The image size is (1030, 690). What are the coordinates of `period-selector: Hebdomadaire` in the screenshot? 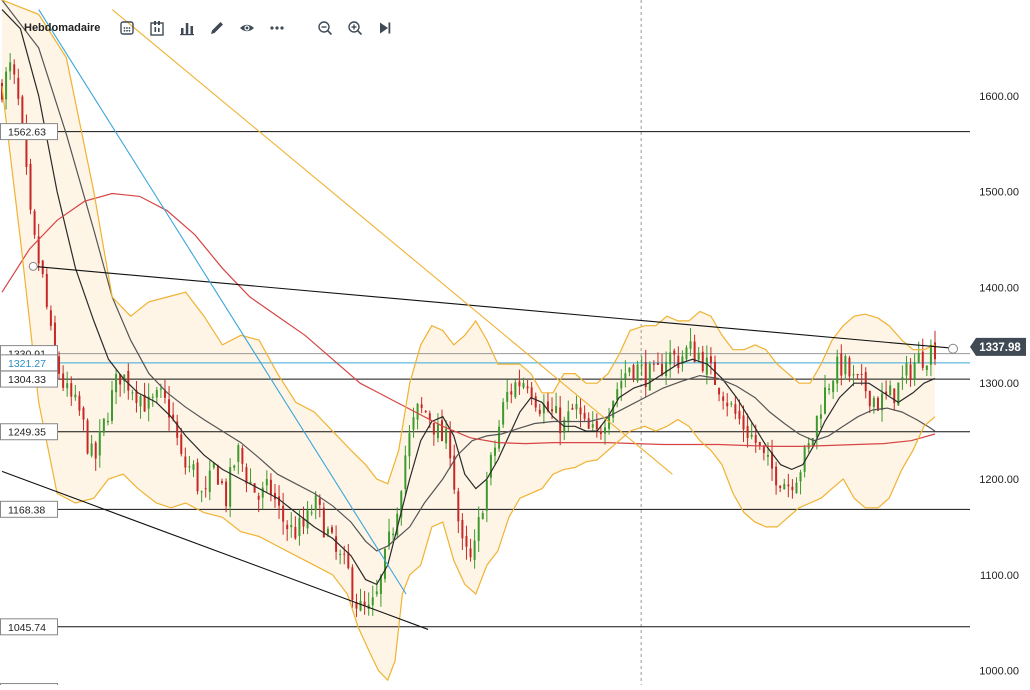 It's located at (62, 28).